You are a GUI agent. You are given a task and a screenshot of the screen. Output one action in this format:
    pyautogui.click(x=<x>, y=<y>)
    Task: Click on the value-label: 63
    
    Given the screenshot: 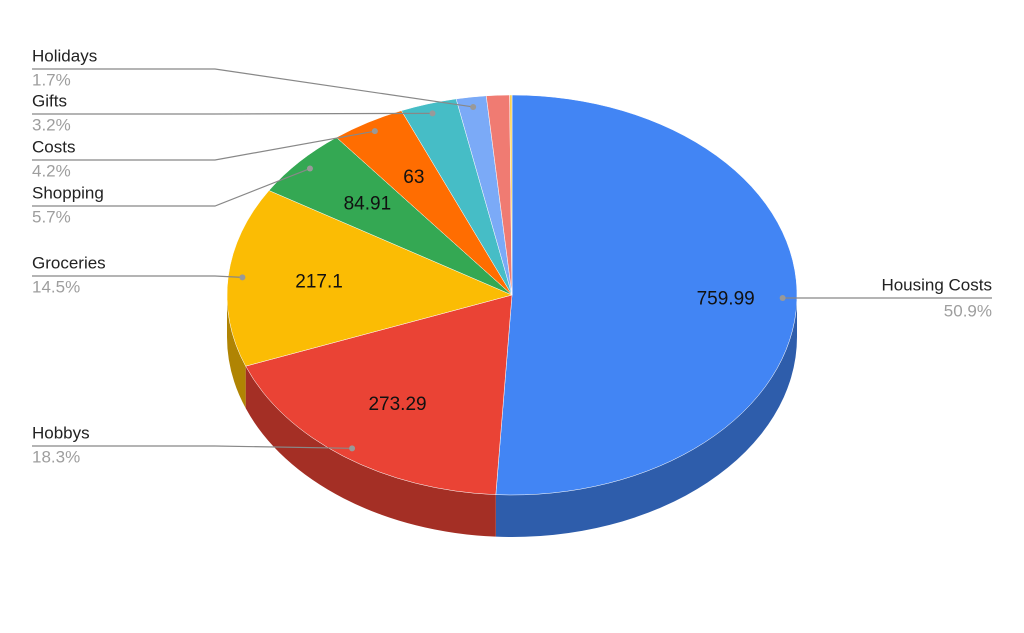 What is the action you would take?
    pyautogui.click(x=413, y=177)
    